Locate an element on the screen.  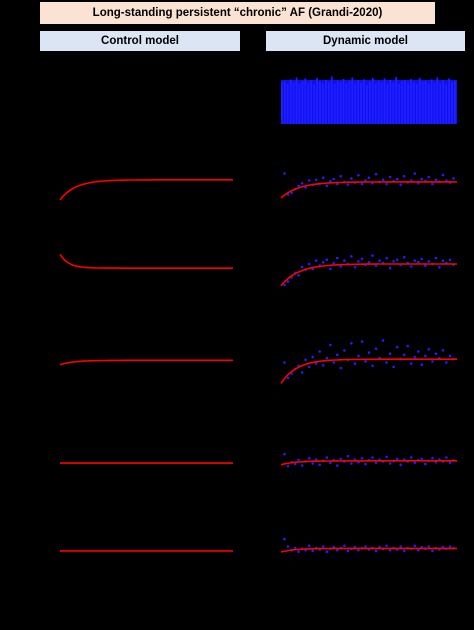
control-curve-row2 is located at coordinates (146, 261).